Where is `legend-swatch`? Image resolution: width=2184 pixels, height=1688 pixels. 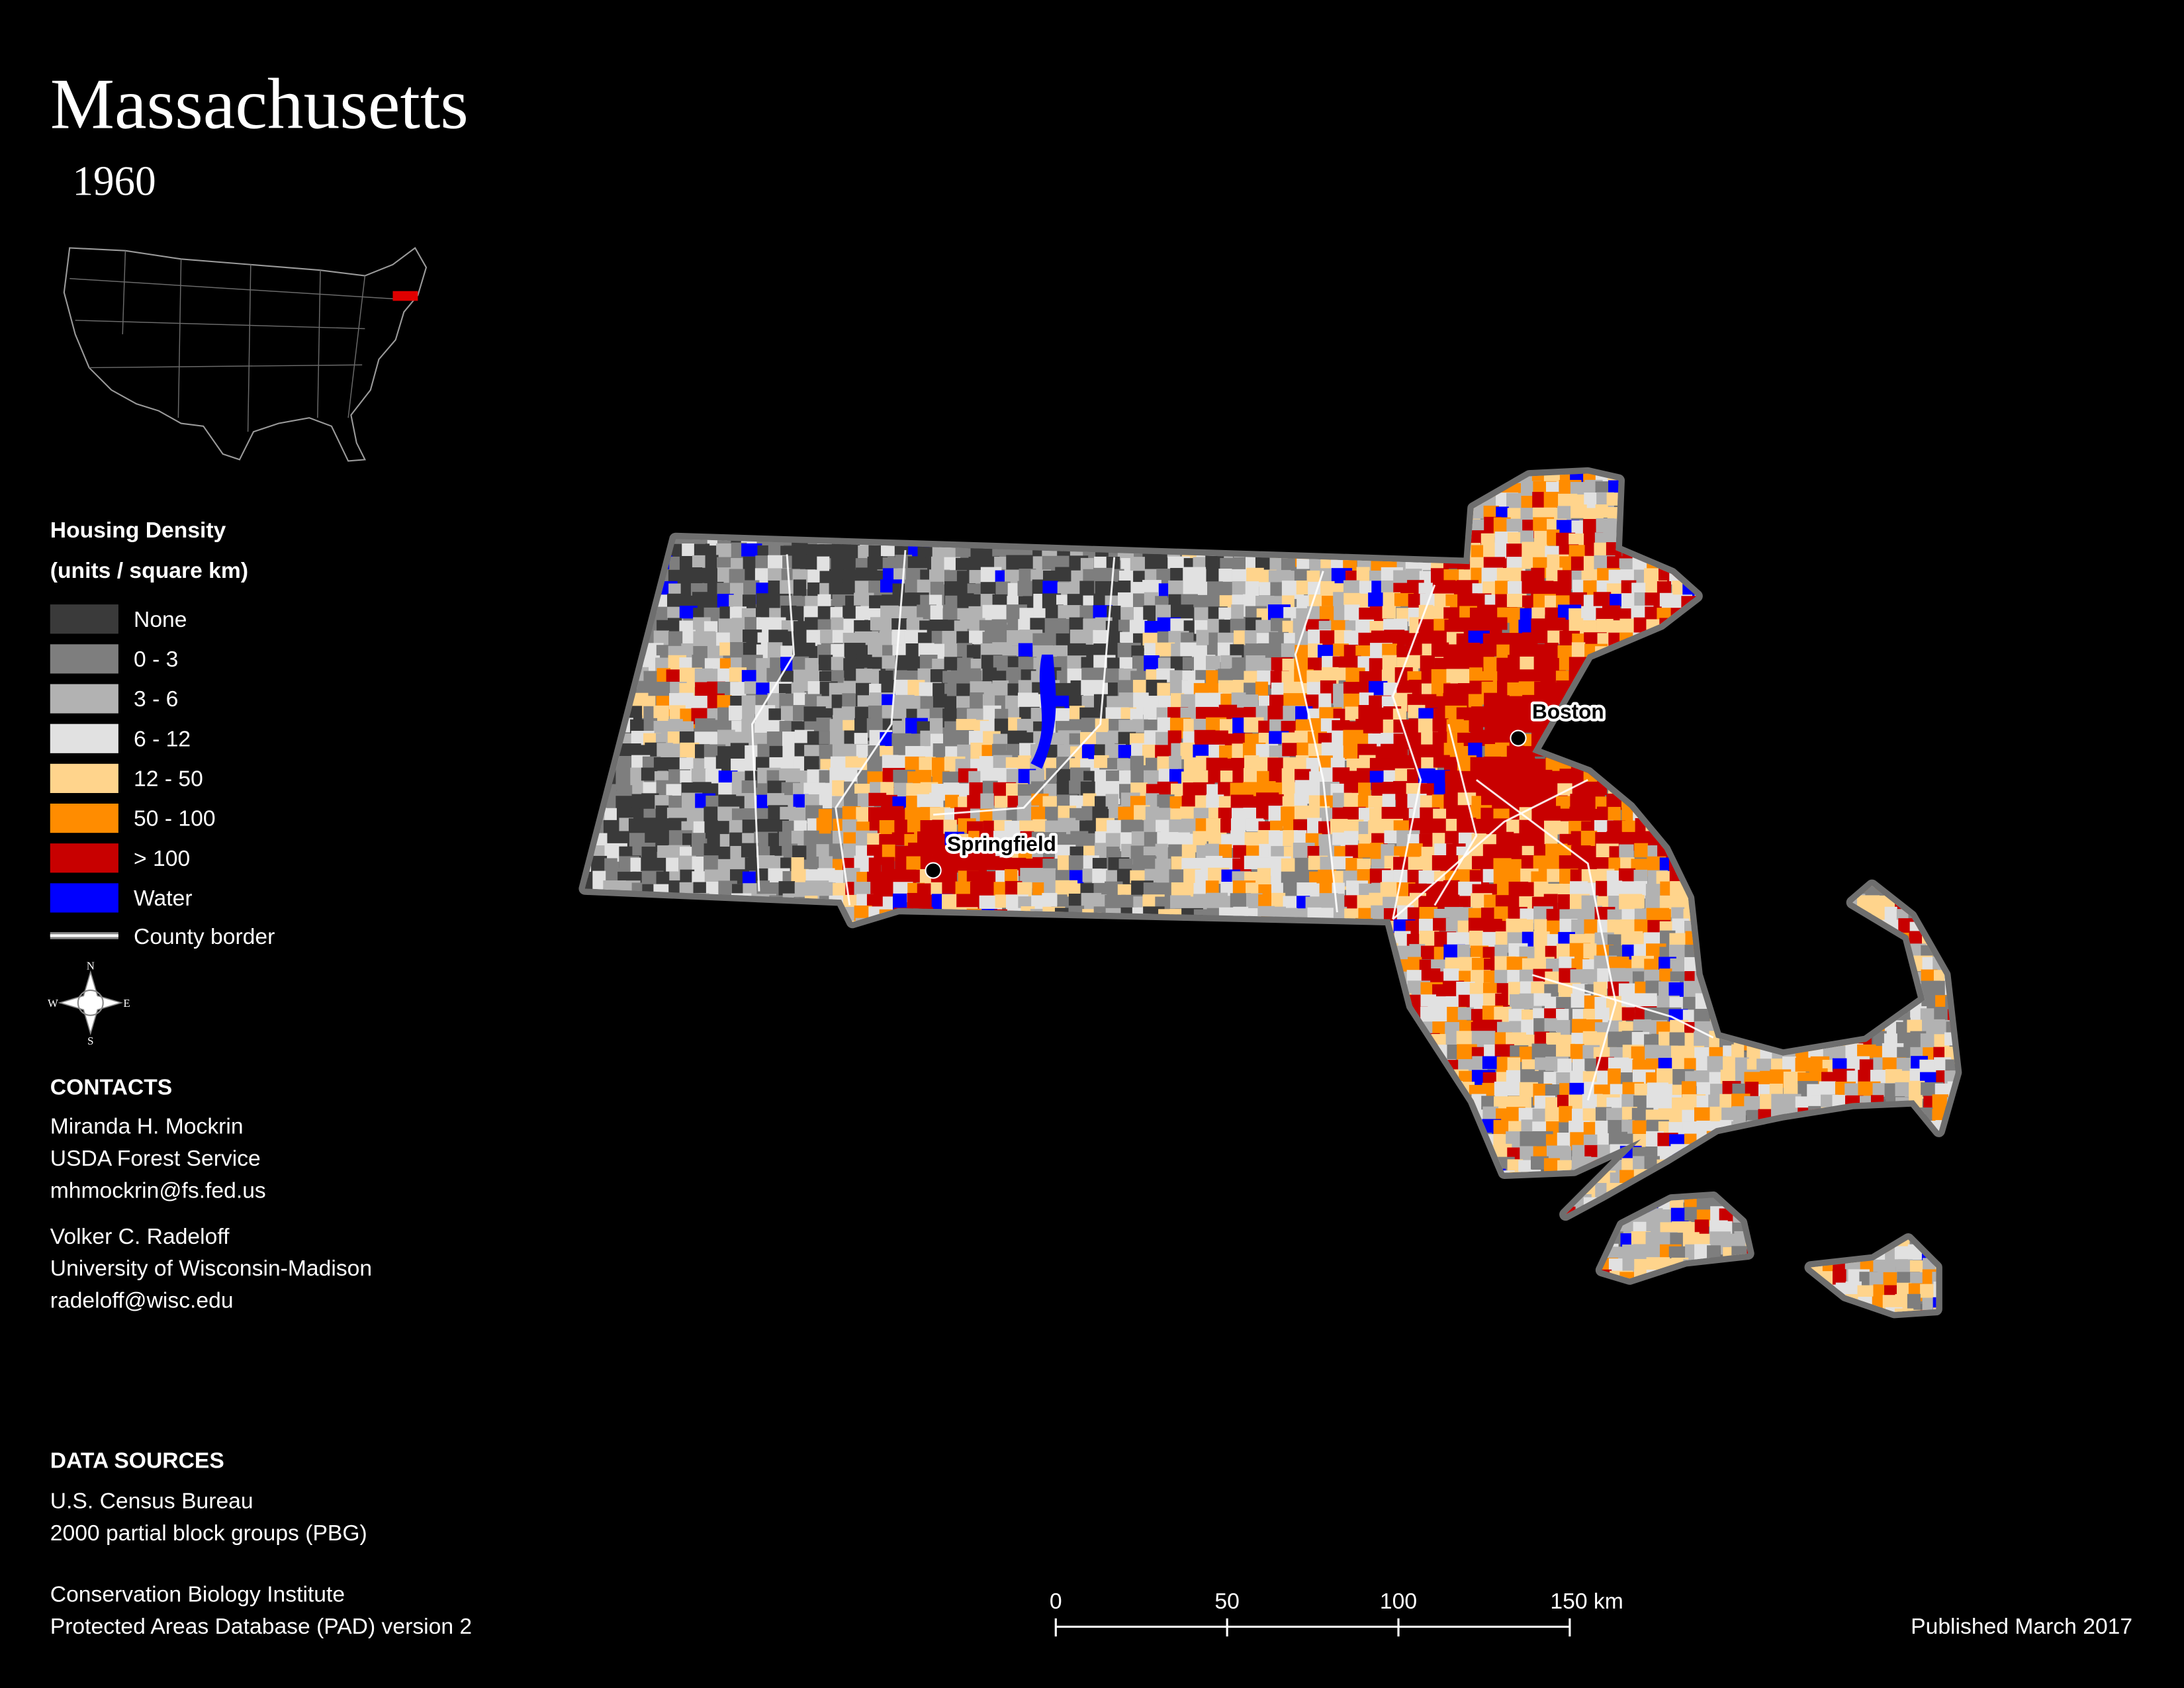 legend-swatch is located at coordinates (84, 858).